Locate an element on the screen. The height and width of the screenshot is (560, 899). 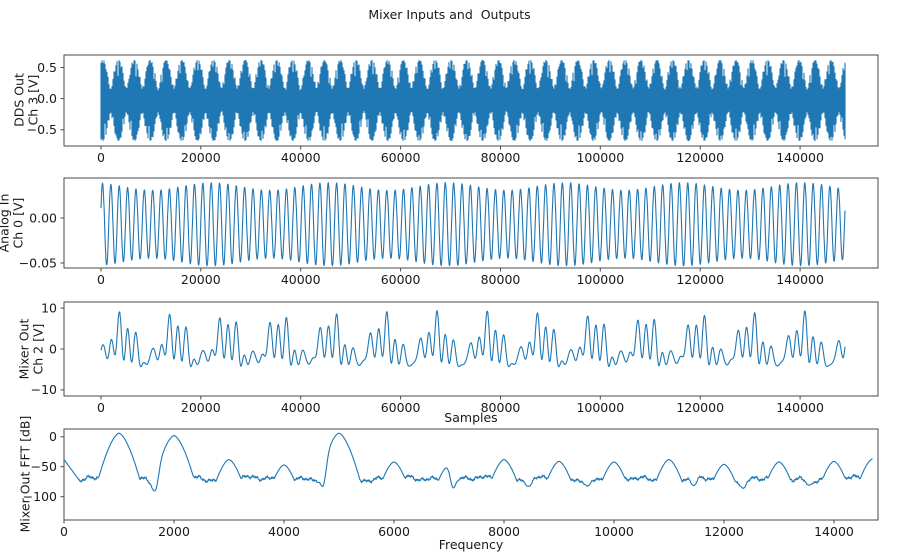
analog-in-ch0-trace is located at coordinates (473, 224).